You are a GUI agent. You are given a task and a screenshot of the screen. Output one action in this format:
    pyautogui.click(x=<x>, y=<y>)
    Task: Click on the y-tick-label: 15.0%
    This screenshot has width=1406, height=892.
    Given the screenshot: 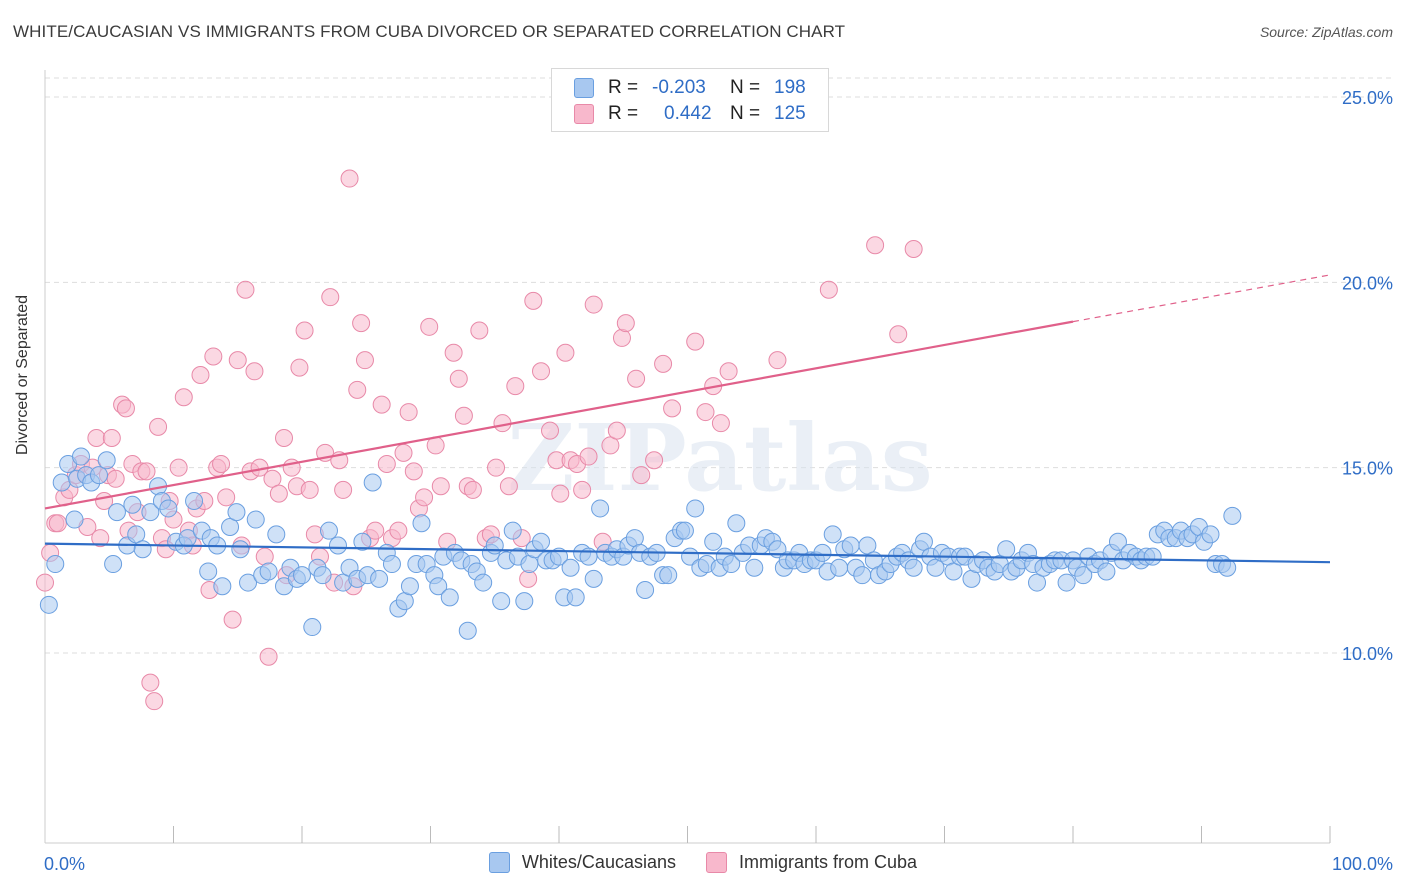 What is the action you would take?
    pyautogui.click(x=1367, y=469)
    